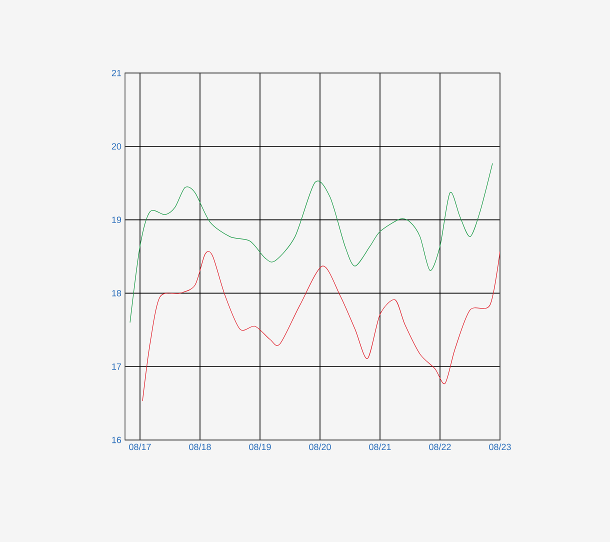 The width and height of the screenshot is (610, 542). I want to click on y-tick-label: 17, so click(117, 367).